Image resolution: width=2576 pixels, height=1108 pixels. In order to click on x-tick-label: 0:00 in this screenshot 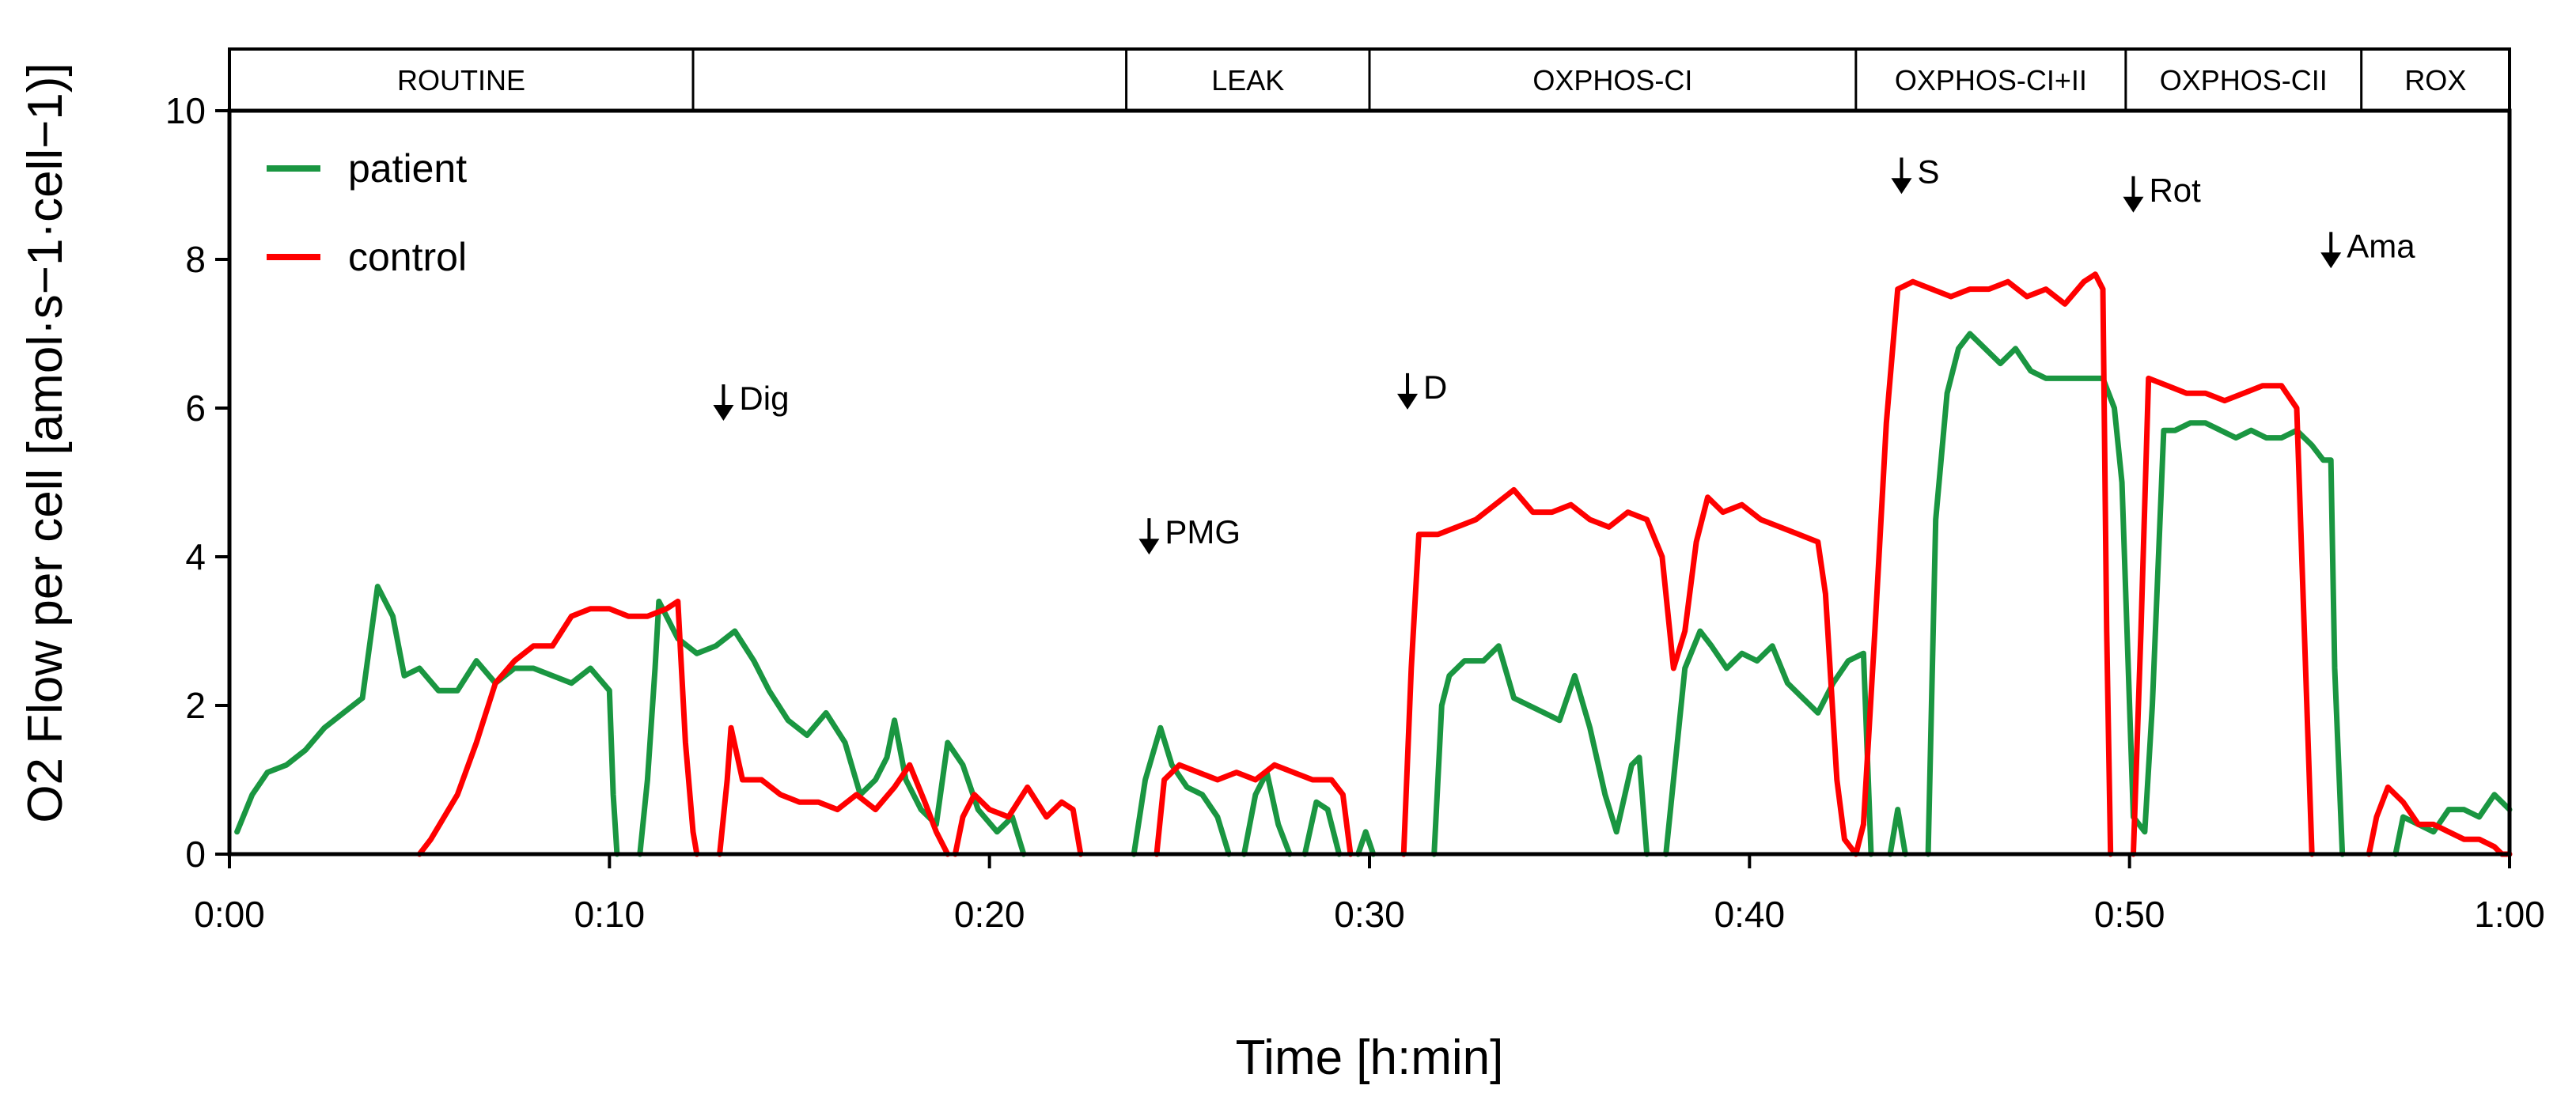, I will do `click(230, 914)`.